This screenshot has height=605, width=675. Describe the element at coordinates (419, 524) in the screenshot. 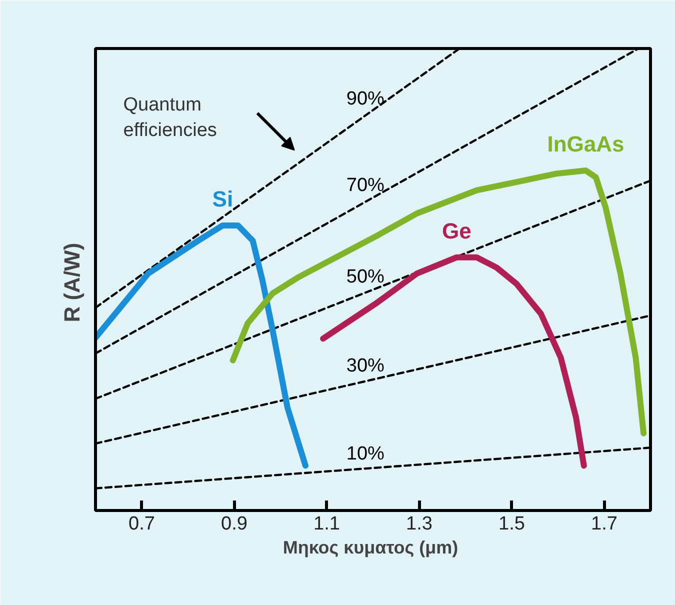

I see `x-tick-label: 1.3` at that location.